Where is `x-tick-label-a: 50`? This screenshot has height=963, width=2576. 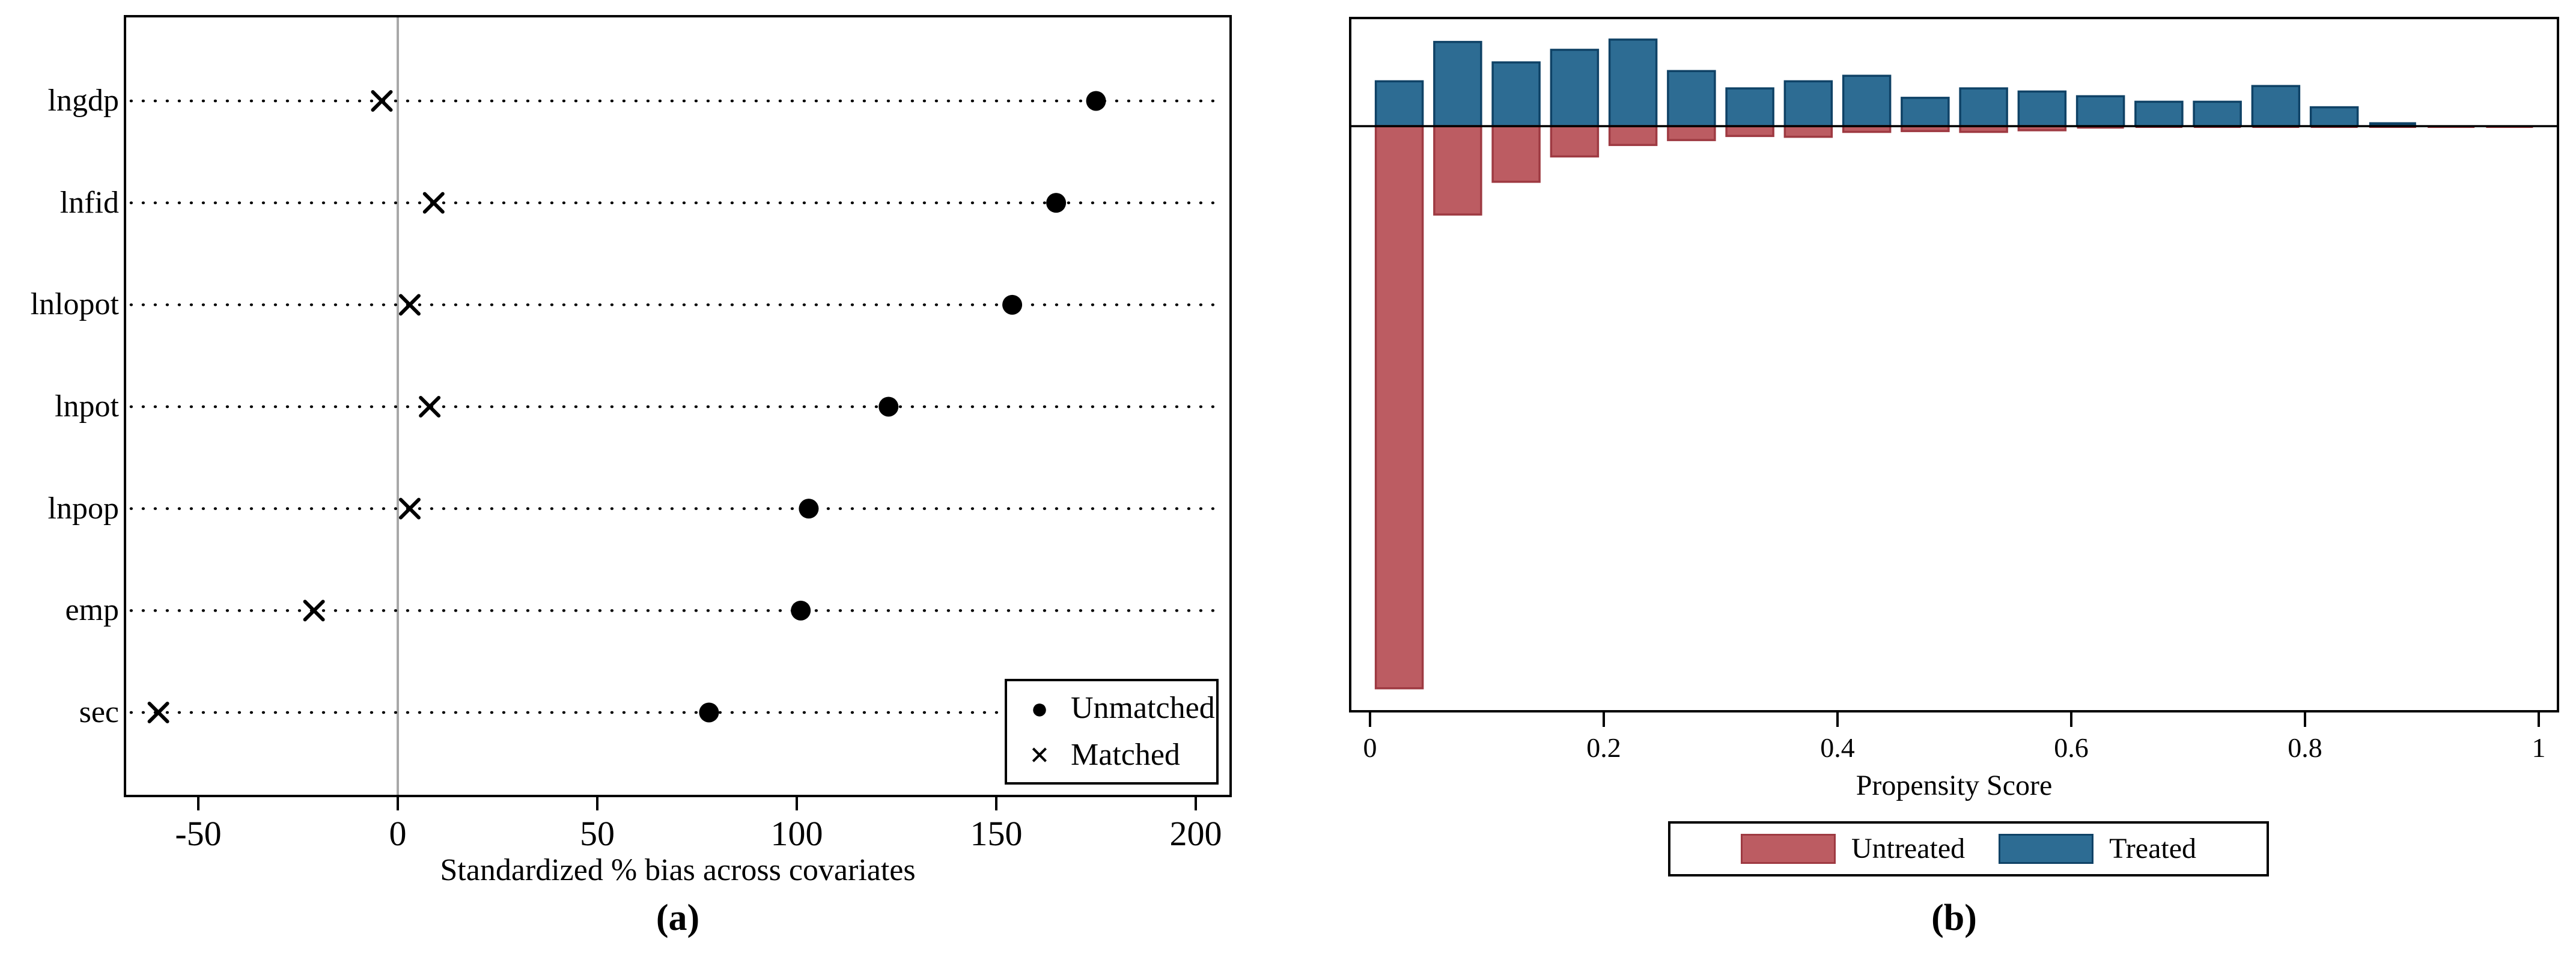 x-tick-label-a: 50 is located at coordinates (597, 833).